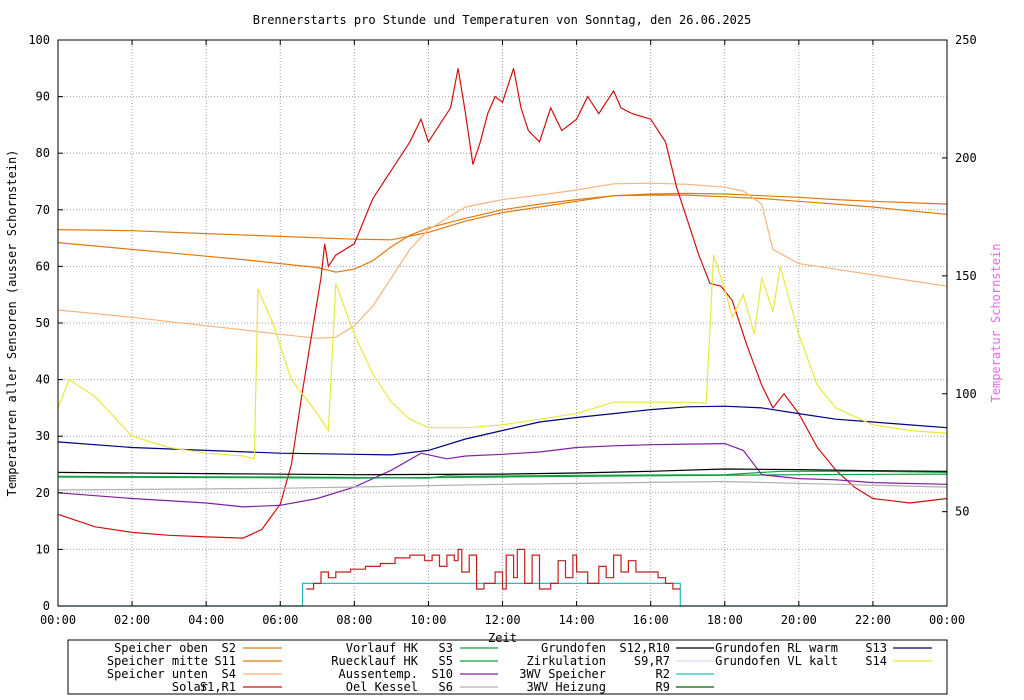  What do you see at coordinates (225, 661) in the screenshot?
I see `legend-code: S11` at bounding box center [225, 661].